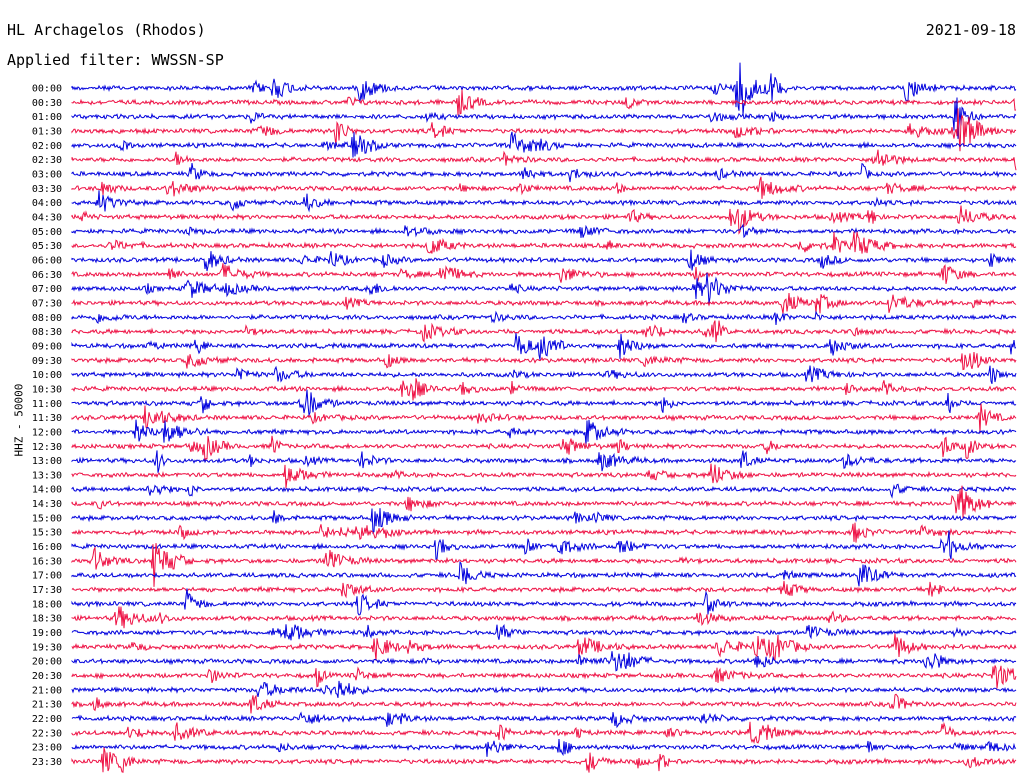 This screenshot has height=780, width=1024. What do you see at coordinates (47, 690) in the screenshot?
I see `time-label: 21:00` at bounding box center [47, 690].